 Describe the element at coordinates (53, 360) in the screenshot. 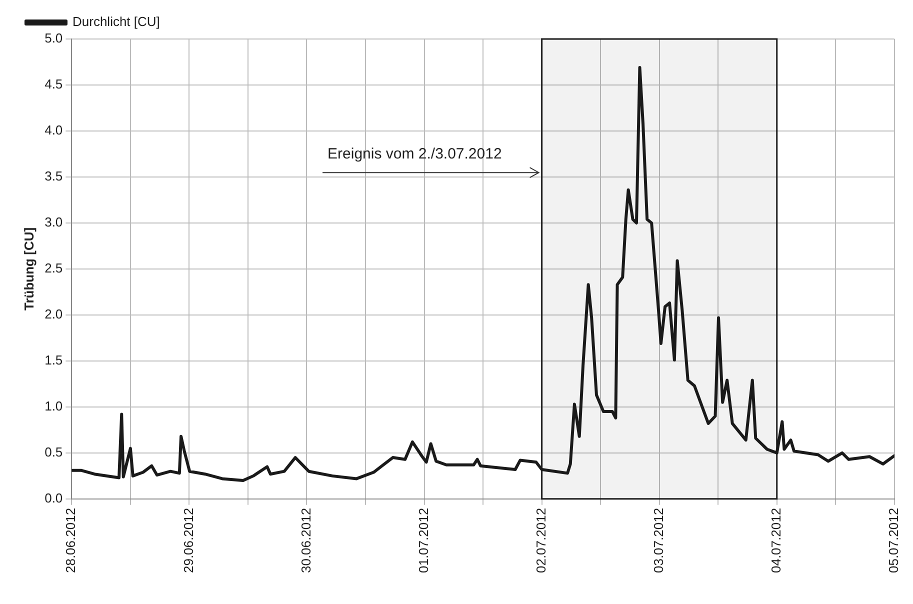

I see `y-tick-label: 1.5` at that location.